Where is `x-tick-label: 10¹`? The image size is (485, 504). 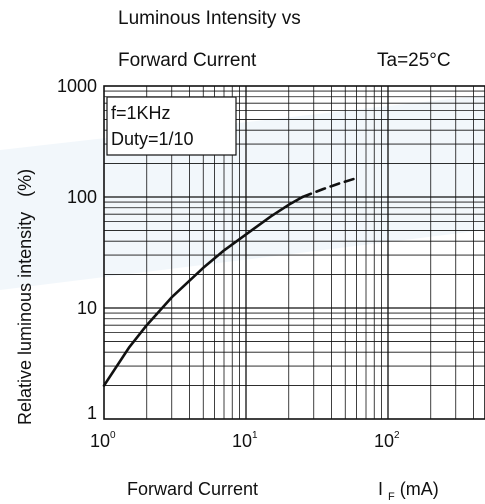
x-tick-label: 10¹ is located at coordinates (245, 440).